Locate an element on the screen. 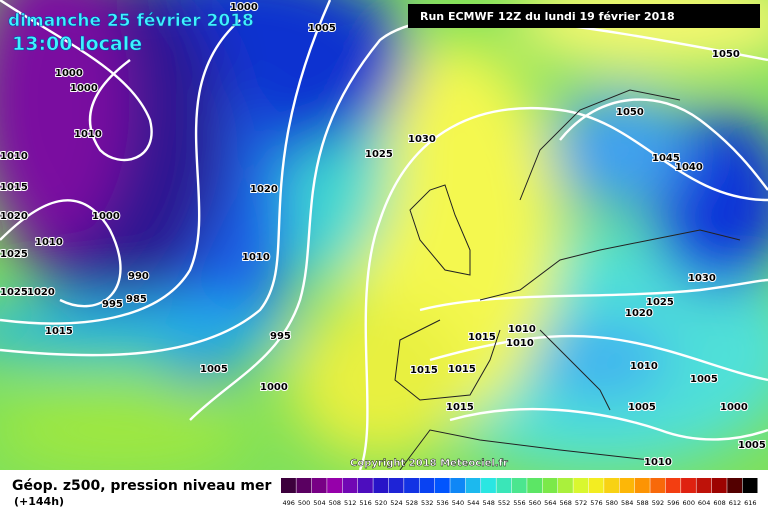 This screenshot has width=768, height=512. scale-label: 508 is located at coordinates (335, 503).